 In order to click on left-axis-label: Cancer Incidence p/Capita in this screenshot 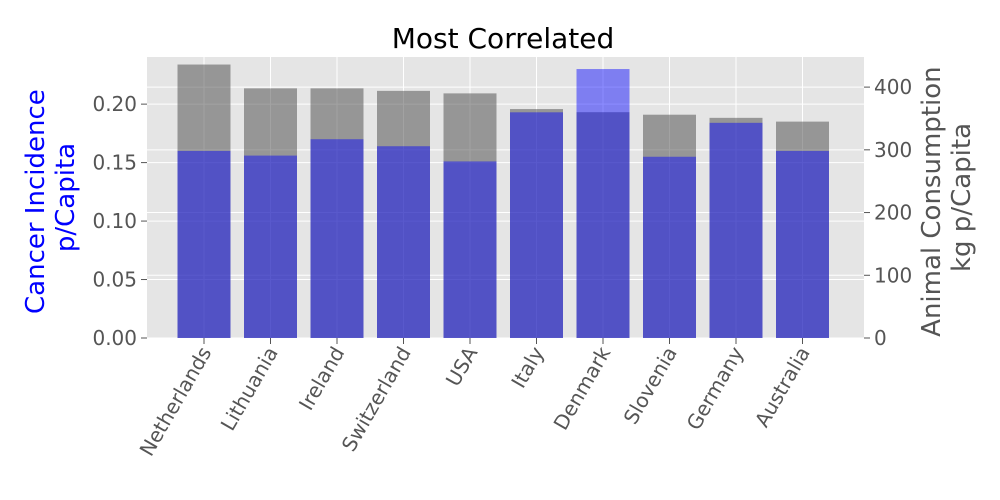, I will do `click(51, 197)`.